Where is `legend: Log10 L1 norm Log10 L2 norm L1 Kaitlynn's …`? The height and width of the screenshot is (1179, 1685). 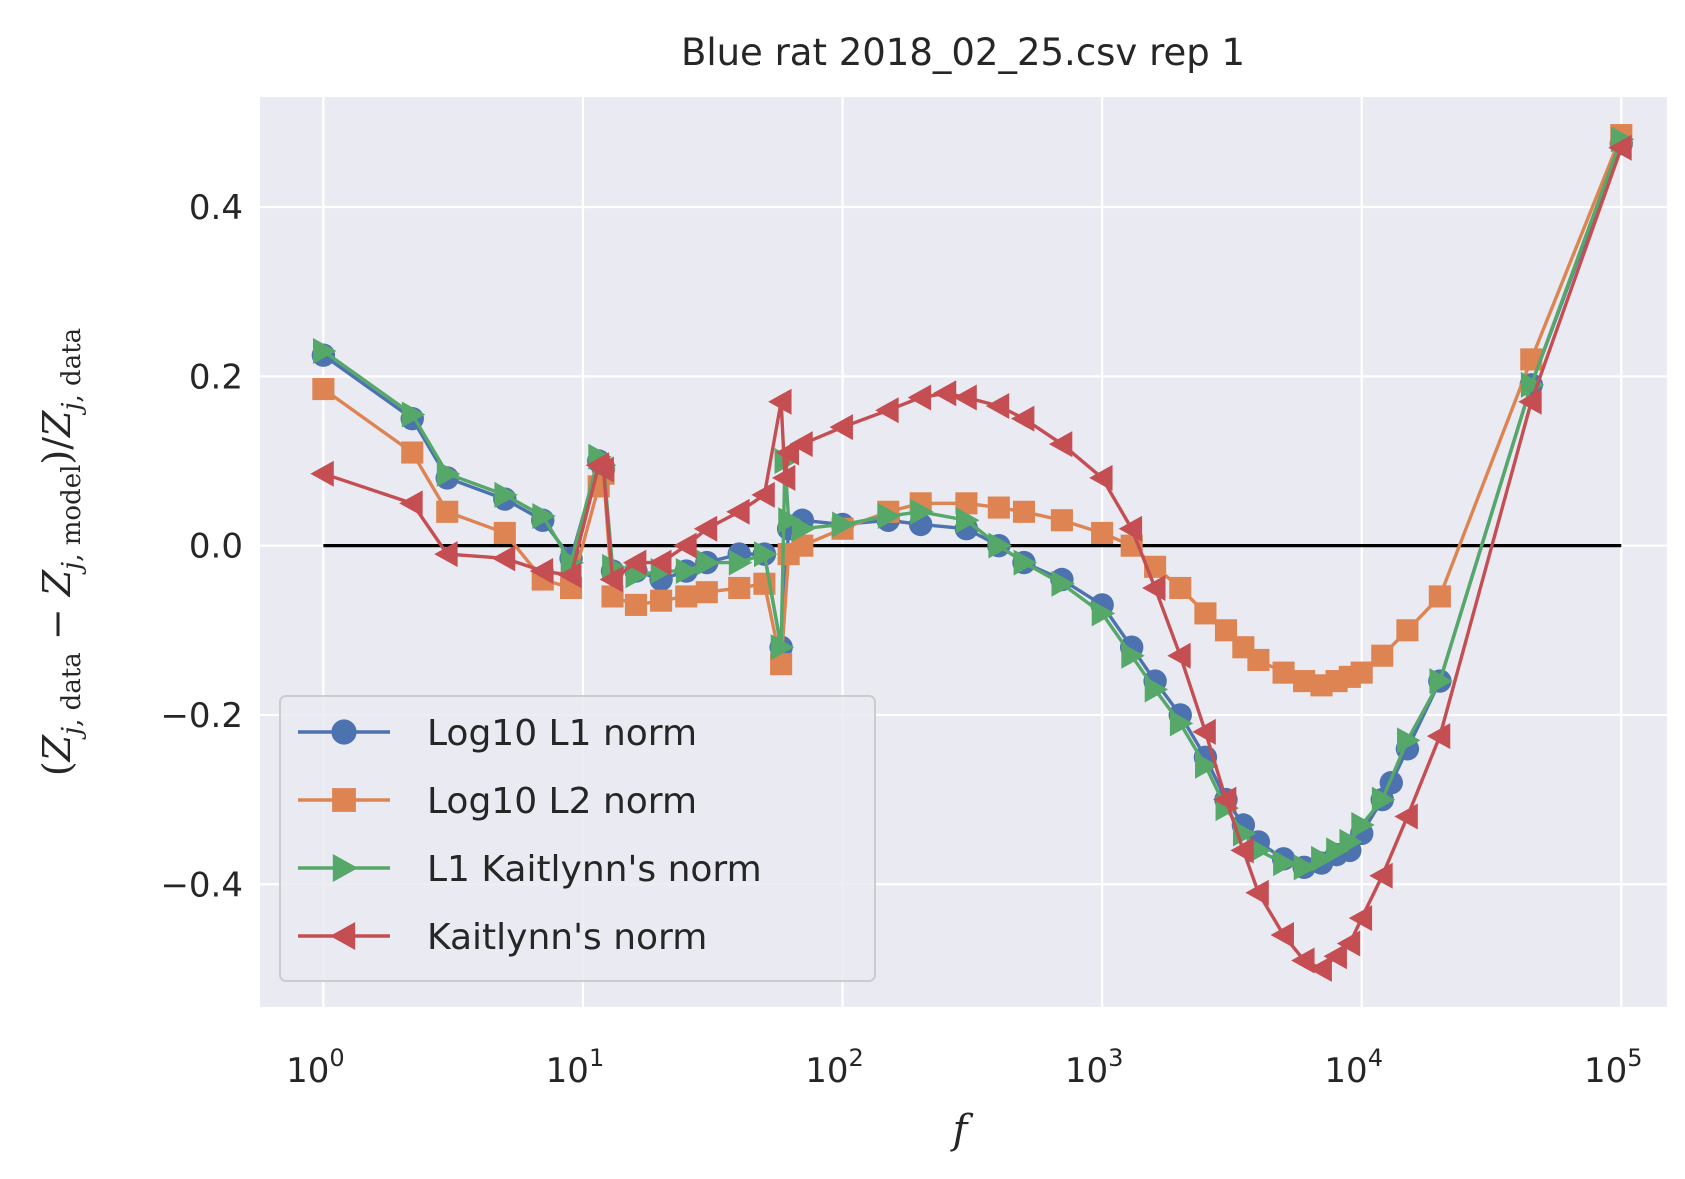
legend: Log10 L1 norm Log10 L2 norm L1 Kaitlynn's … is located at coordinates (577, 838).